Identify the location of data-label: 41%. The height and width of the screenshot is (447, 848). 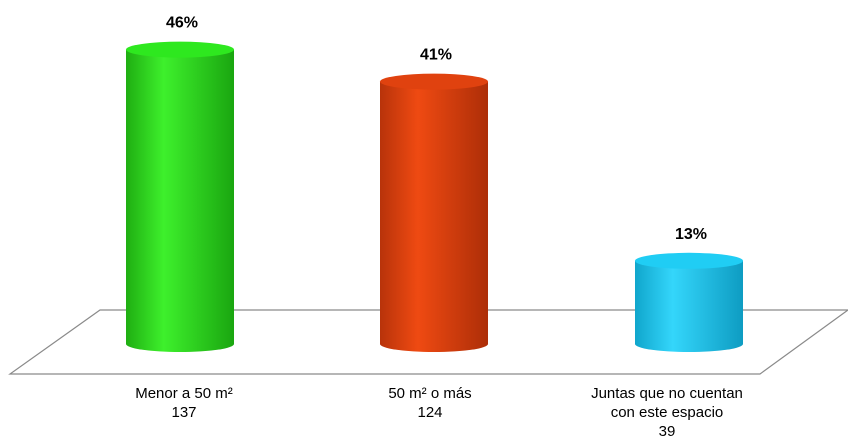
(436, 55).